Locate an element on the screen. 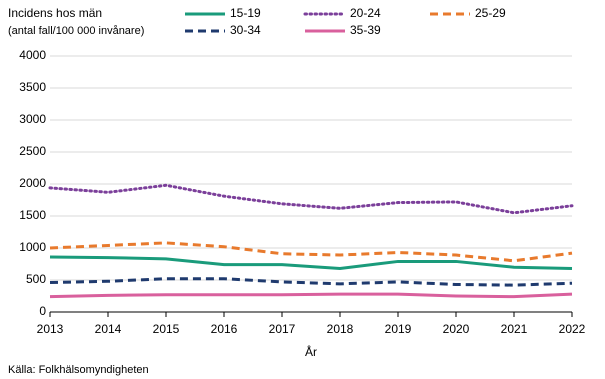 The image size is (605, 379). y-tick-label: 2500 is located at coordinates (32, 151).